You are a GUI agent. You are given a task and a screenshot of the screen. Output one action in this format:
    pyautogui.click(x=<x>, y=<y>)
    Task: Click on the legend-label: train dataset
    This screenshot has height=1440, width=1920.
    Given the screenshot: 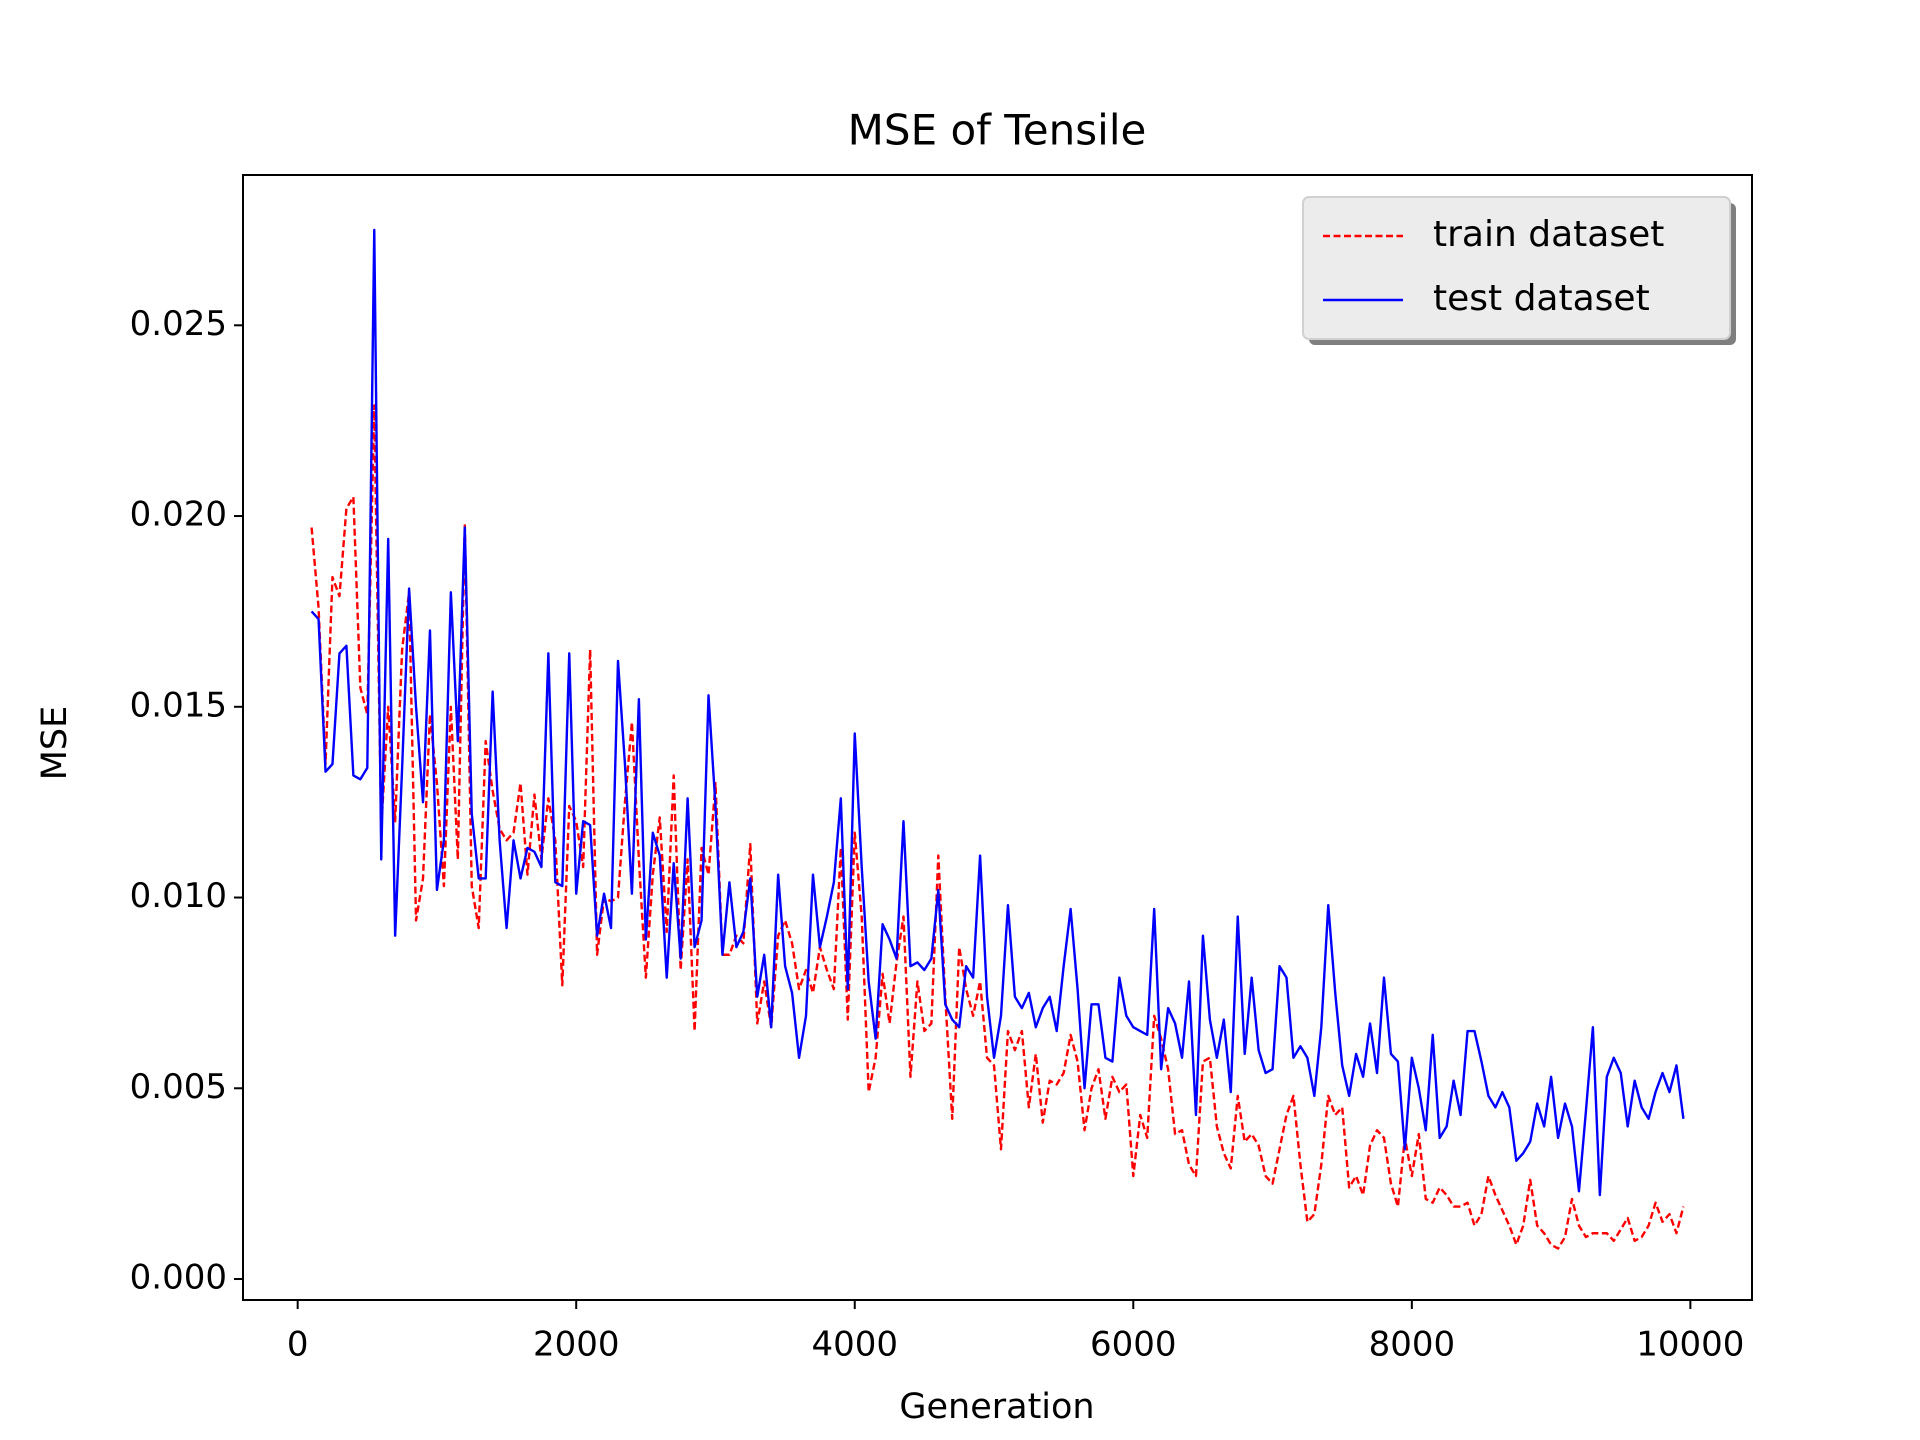 What is the action you would take?
    pyautogui.click(x=1548, y=234)
    